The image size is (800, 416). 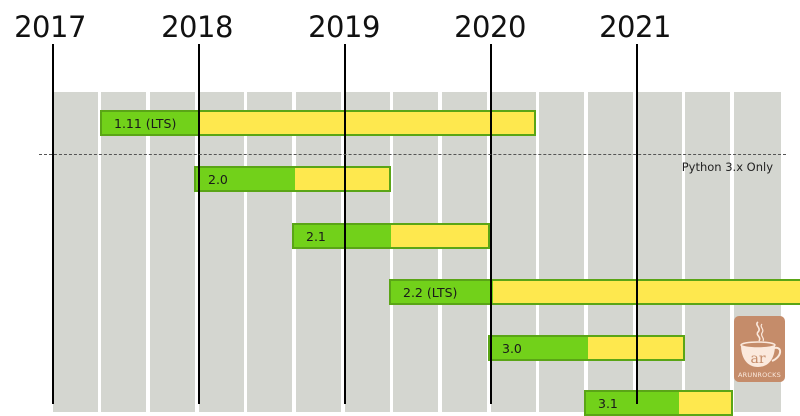 What do you see at coordinates (539, 348) in the screenshot?
I see `mainstream-segment: 3.0` at bounding box center [539, 348].